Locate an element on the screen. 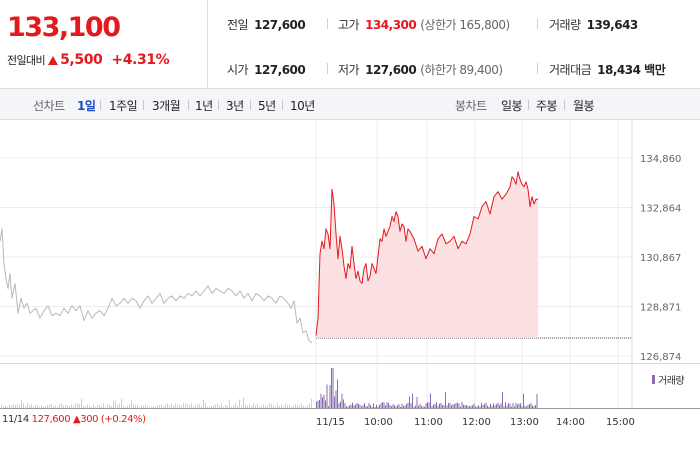  x-tick-label: 12:00 is located at coordinates (476, 422).